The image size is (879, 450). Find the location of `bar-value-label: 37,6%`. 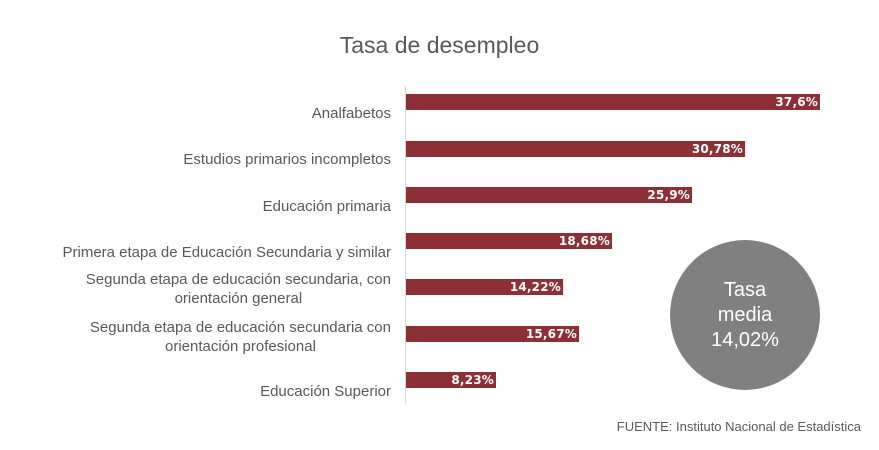

bar-value-label: 37,6% is located at coordinates (796, 102).